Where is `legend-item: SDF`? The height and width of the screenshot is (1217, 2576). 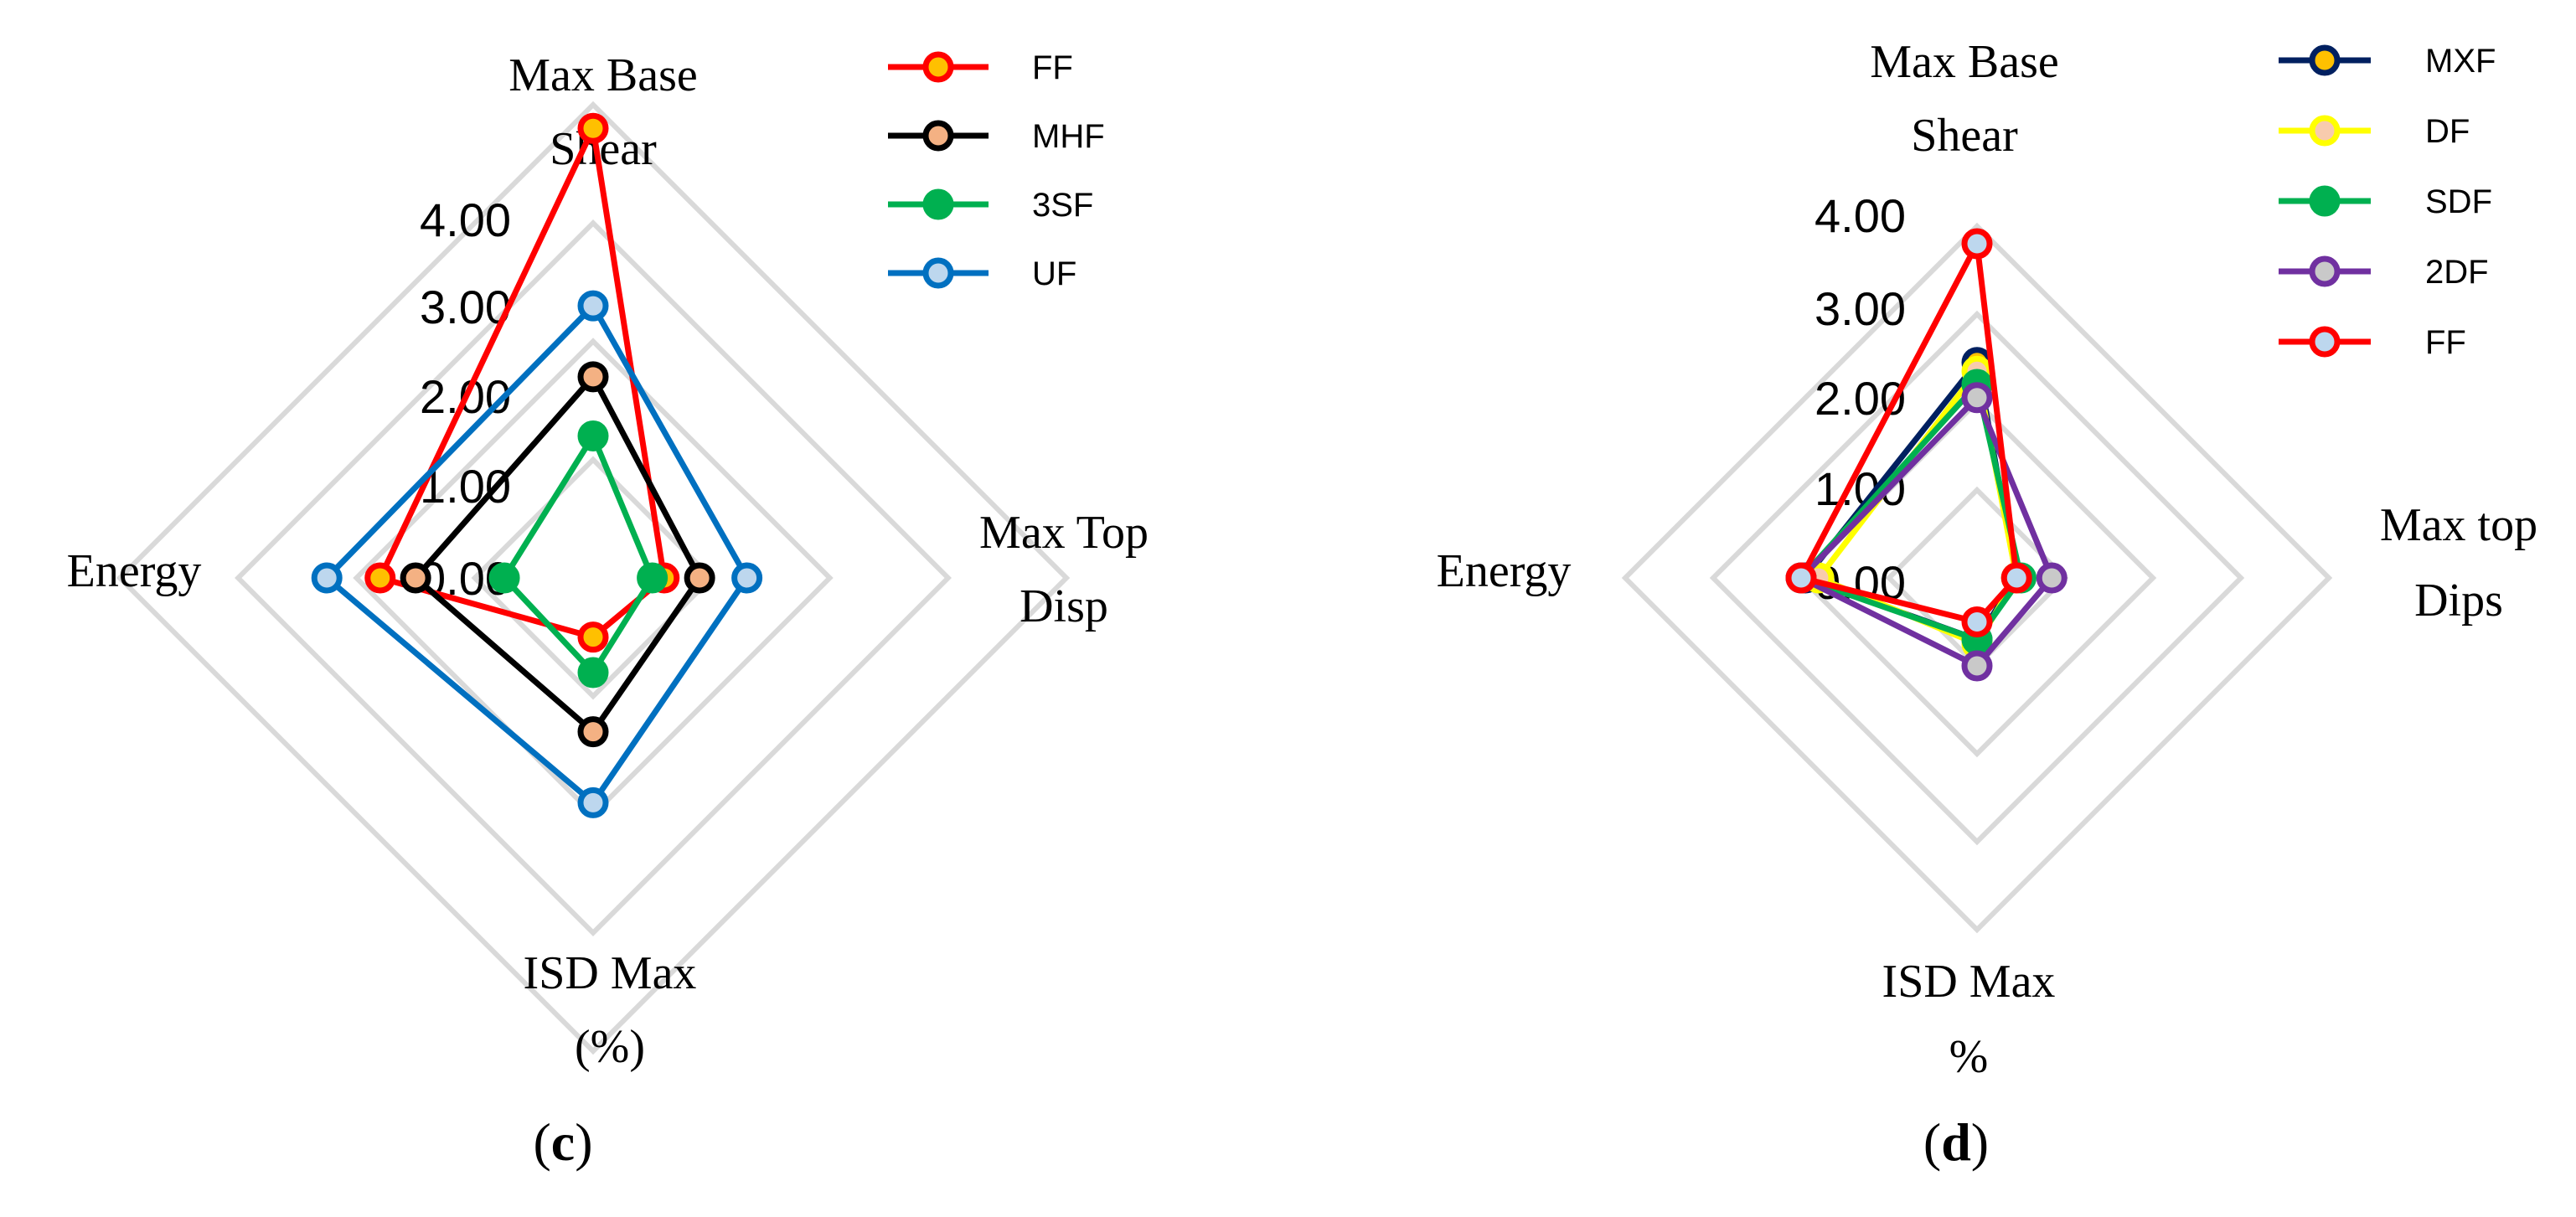
legend-item: SDF is located at coordinates (2385, 201).